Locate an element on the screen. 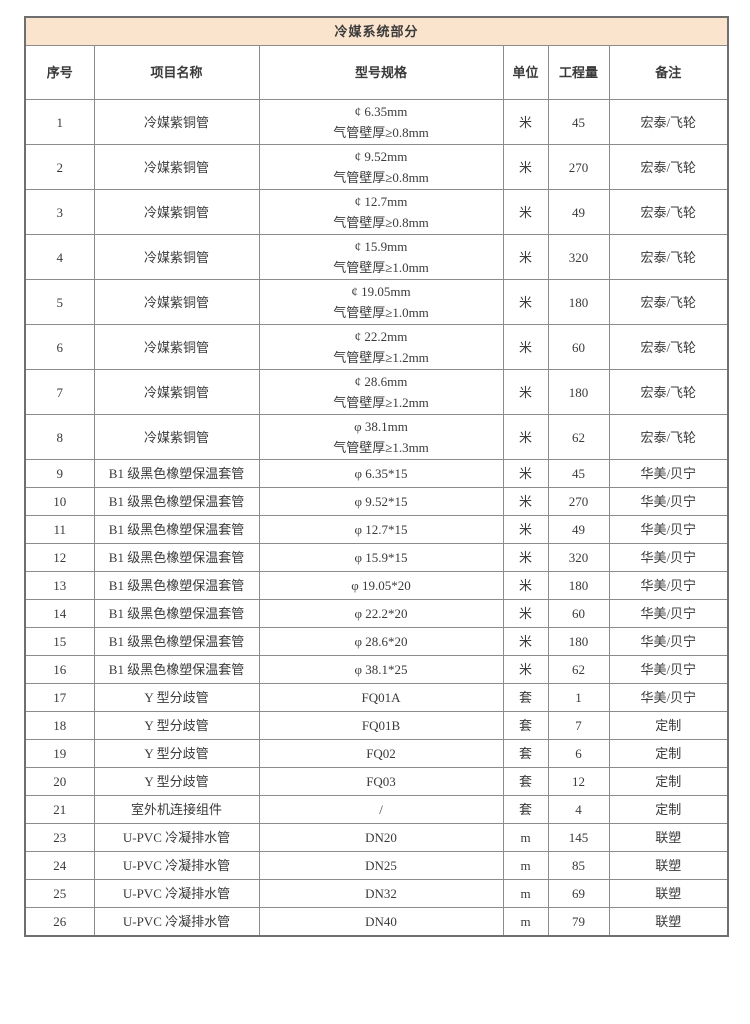  table-row: 5 冷媒紫铜管 ¢ 19.05mm 气管壁厚≥1.0mm 米 180 宏泰/飞轮 is located at coordinates (376, 302).